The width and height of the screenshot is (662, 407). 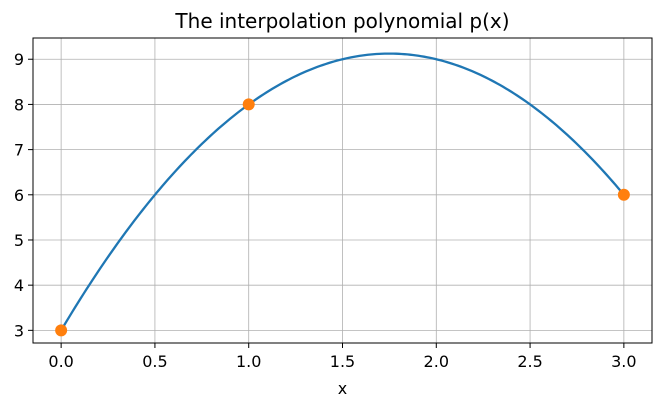 What do you see at coordinates (19, 330) in the screenshot?
I see `y-tick-label: 3` at bounding box center [19, 330].